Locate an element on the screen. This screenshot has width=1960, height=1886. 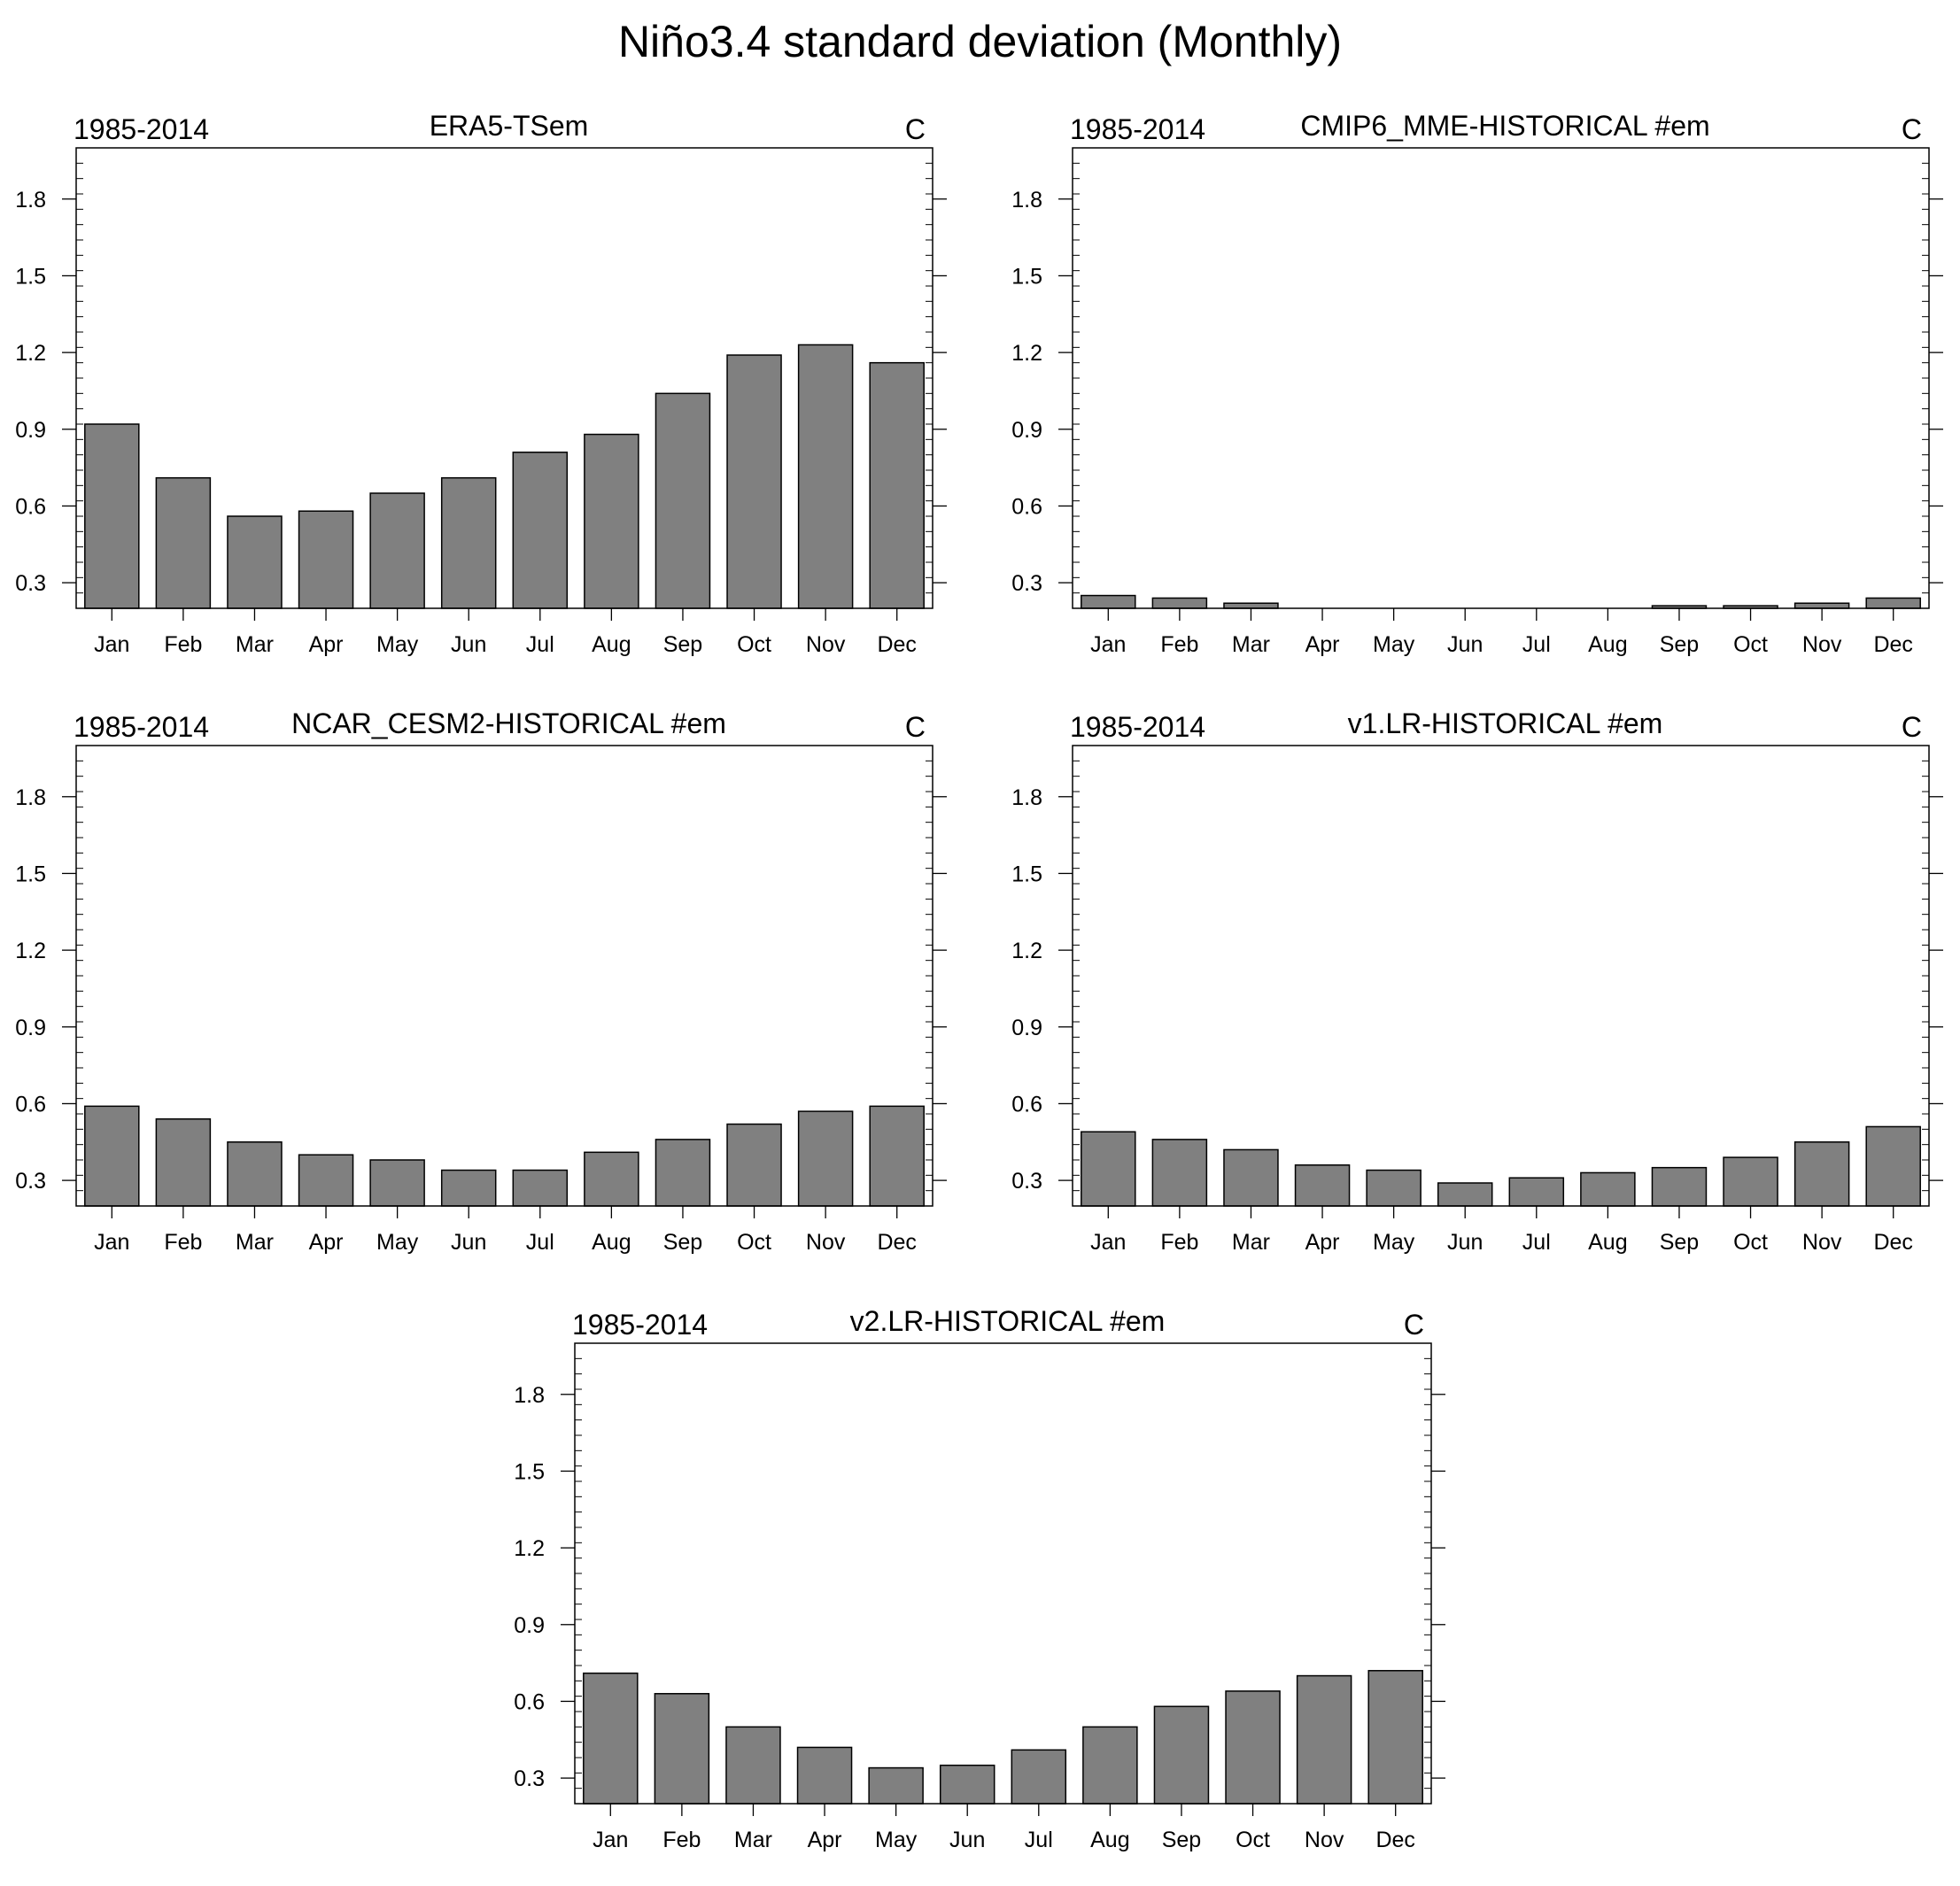
plot-frame is located at coordinates (1501, 378).